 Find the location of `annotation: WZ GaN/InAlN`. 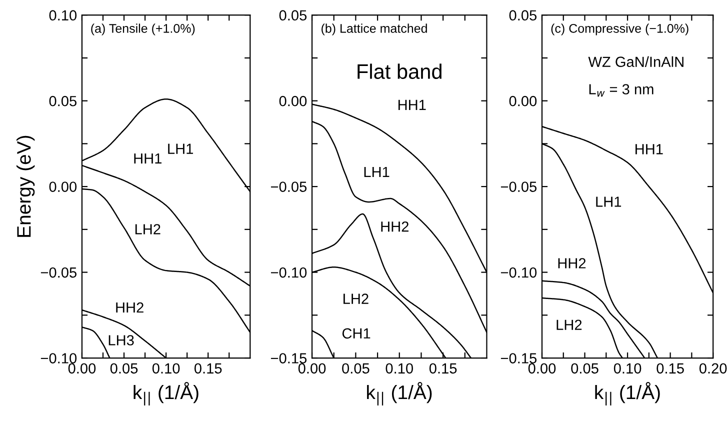

annotation: WZ GaN/InAlN is located at coordinates (636, 62).